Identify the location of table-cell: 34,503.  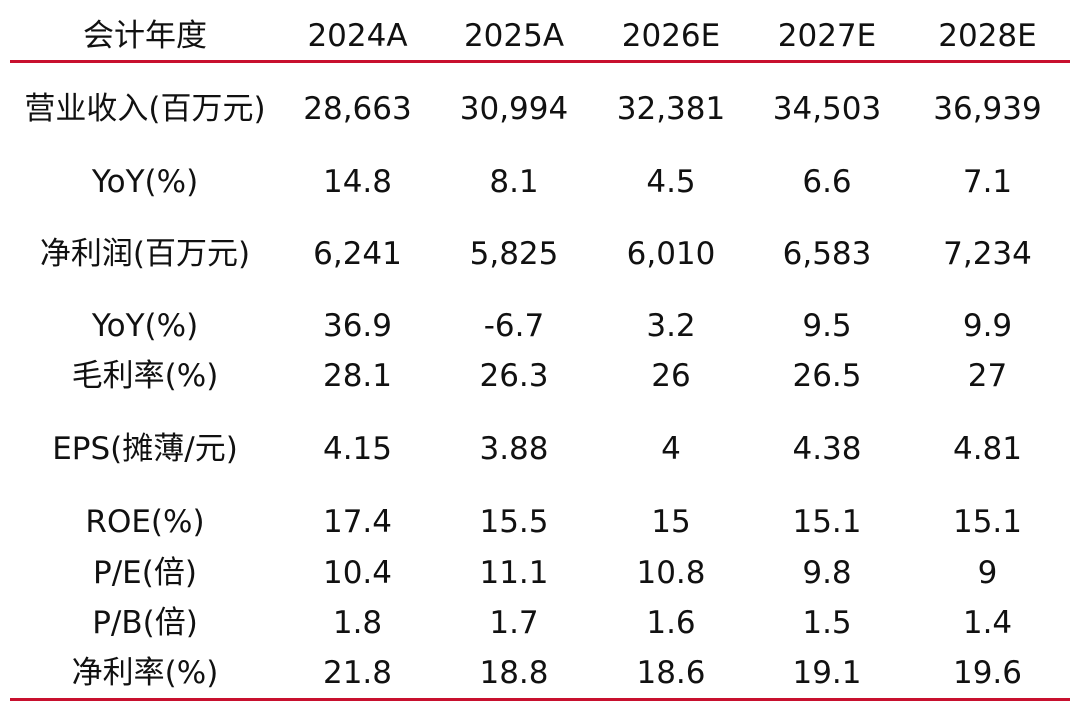
(827, 109).